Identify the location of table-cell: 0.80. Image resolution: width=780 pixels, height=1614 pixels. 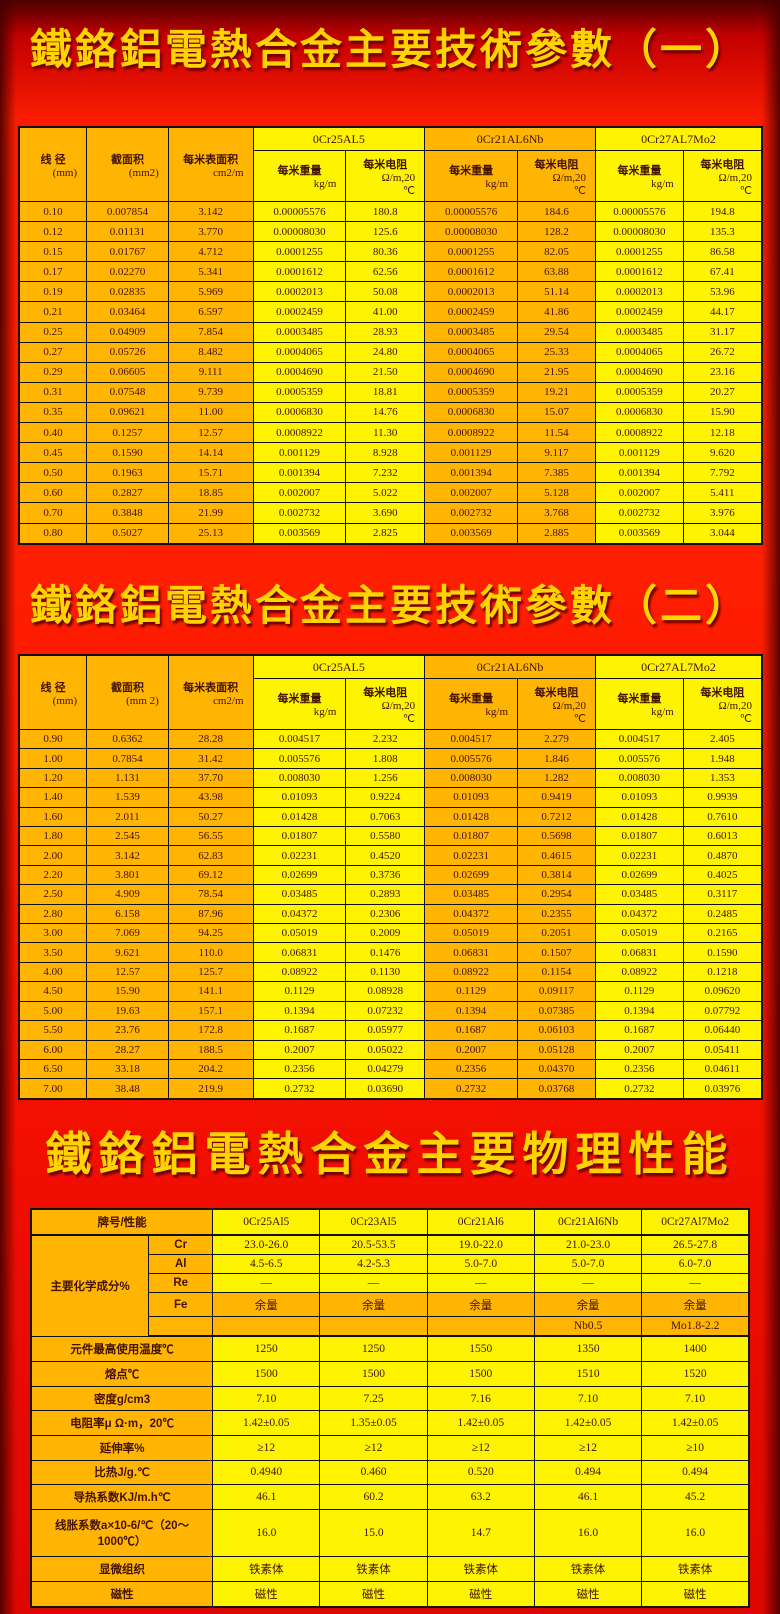
(53, 533).